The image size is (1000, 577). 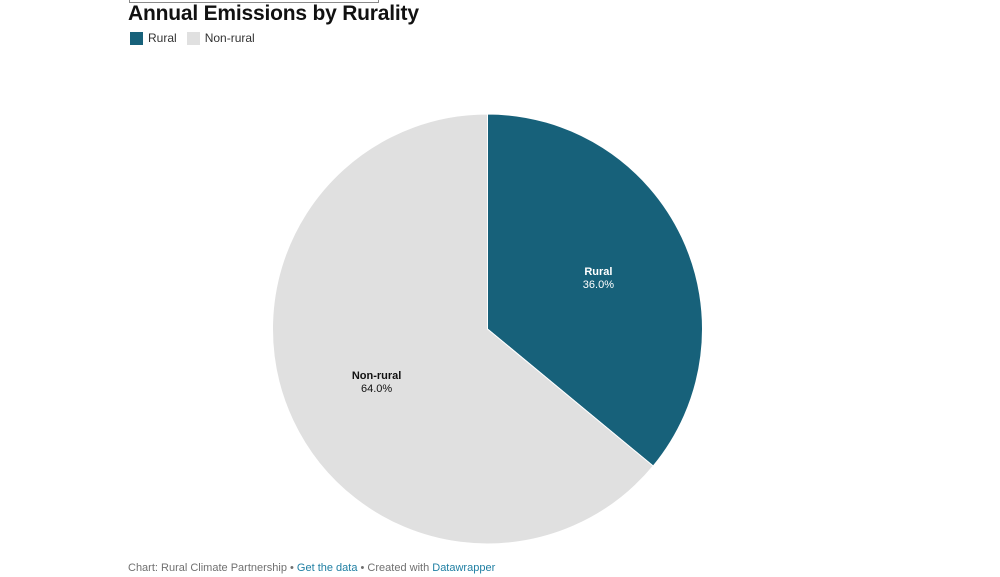 I want to click on legend-item-rural: Rural, so click(x=153, y=38).